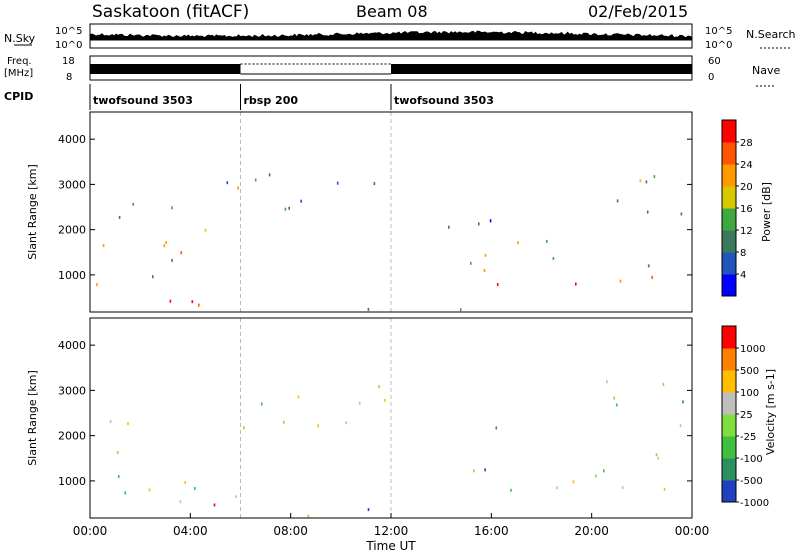 Image resolution: width=800 pixels, height=554 pixels. What do you see at coordinates (737, 208) in the screenshot?
I see `power-colorbar: 4 8 12 16 20 24 28` at bounding box center [737, 208].